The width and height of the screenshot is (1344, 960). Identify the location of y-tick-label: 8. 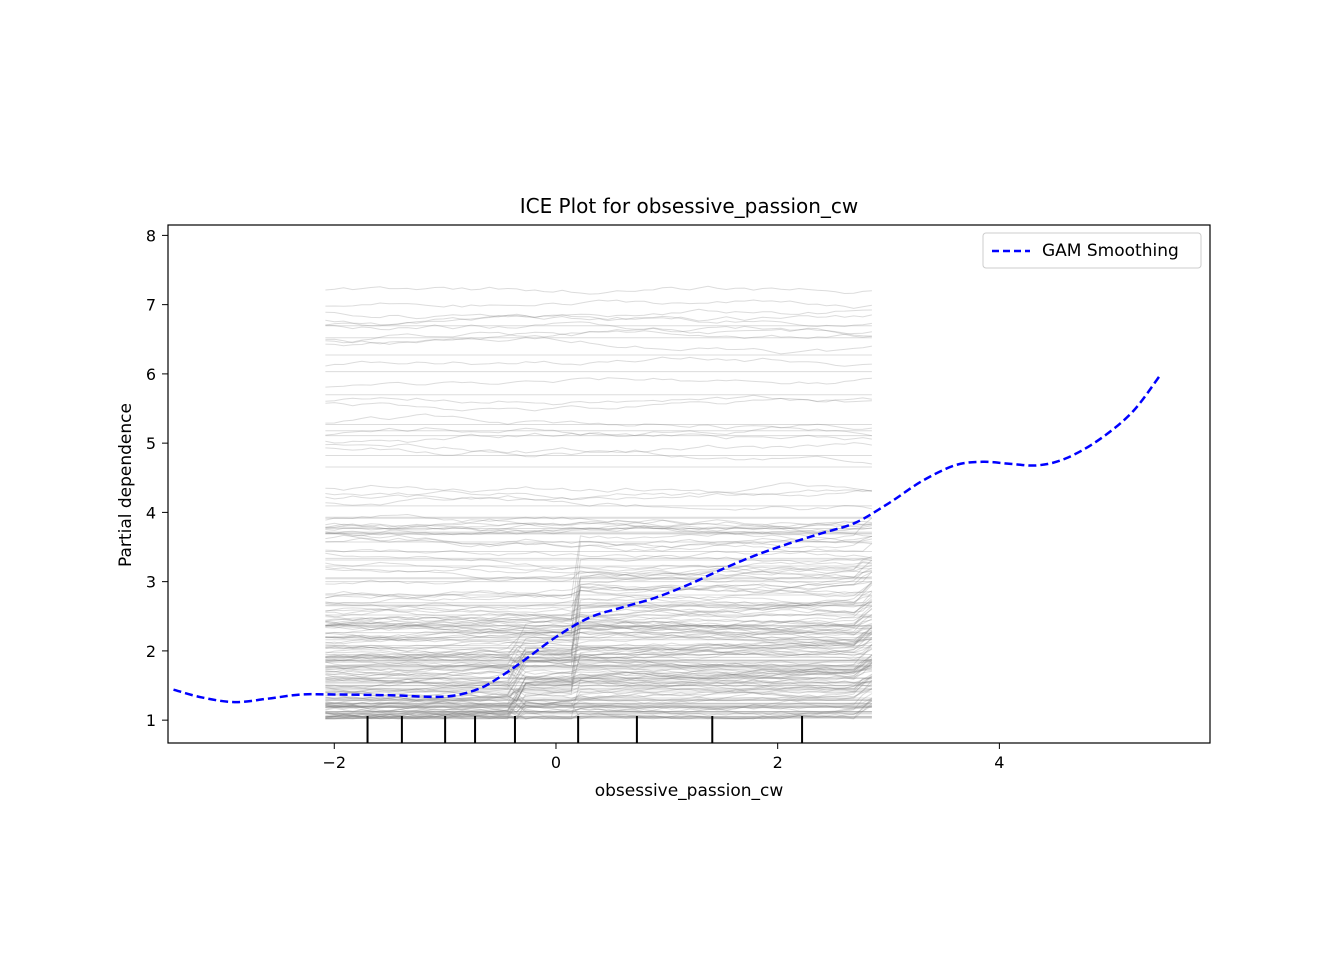
(151, 235).